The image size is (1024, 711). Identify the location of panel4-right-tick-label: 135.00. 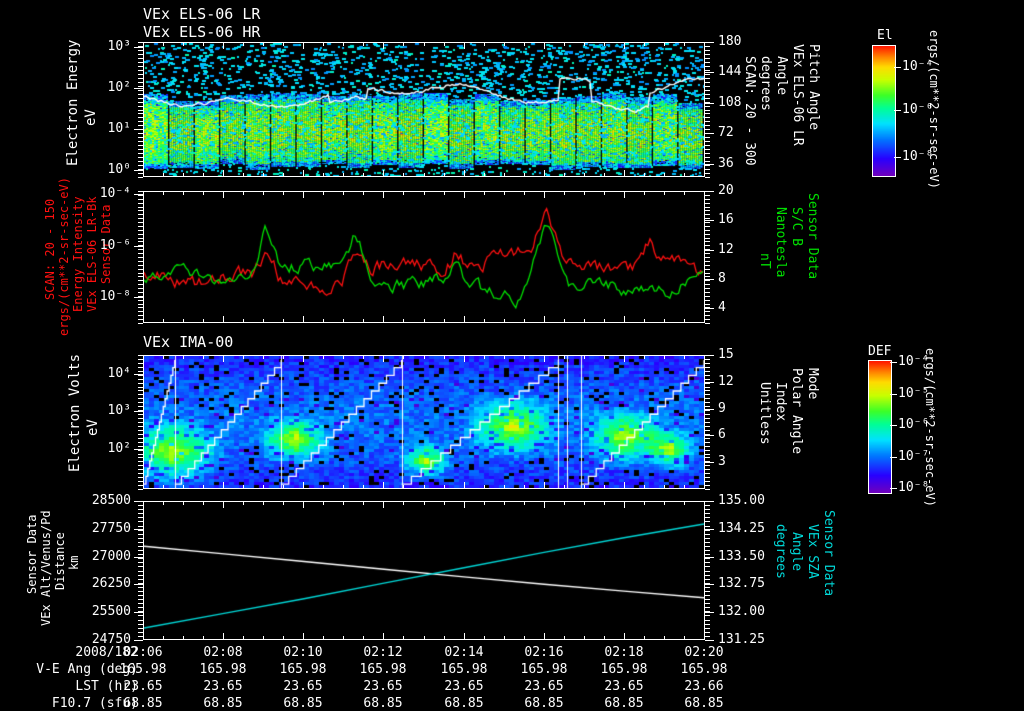
(741, 500).